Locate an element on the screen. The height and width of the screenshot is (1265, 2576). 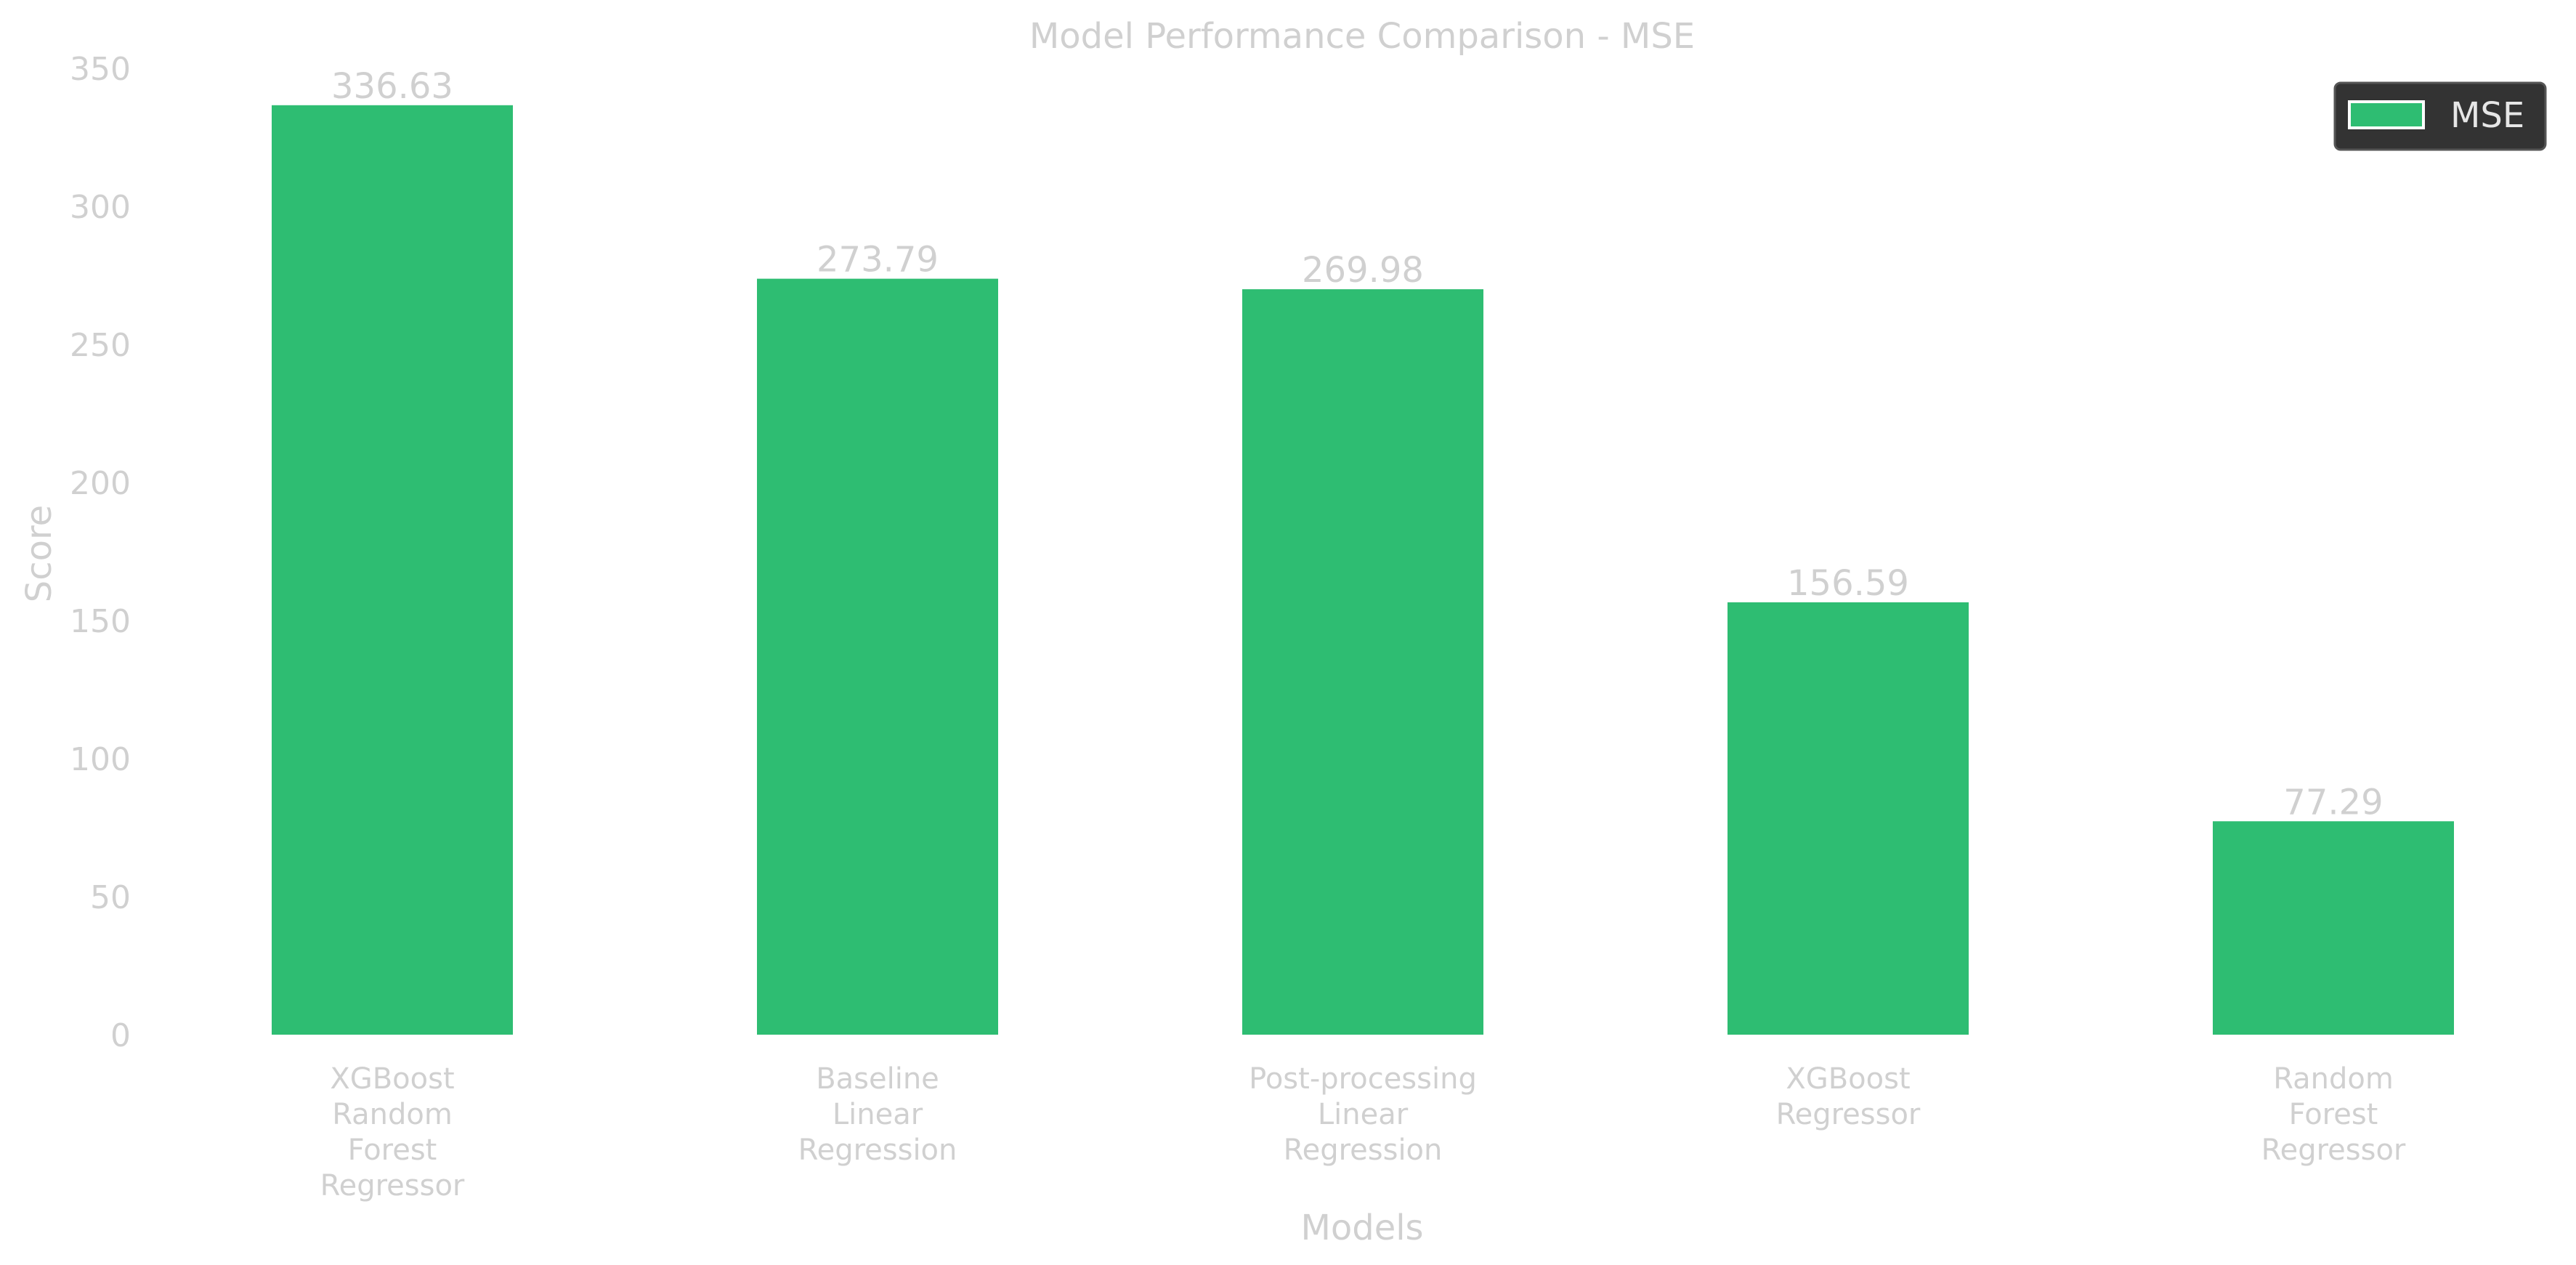
bar-value-label: 336.63 is located at coordinates (392, 86).